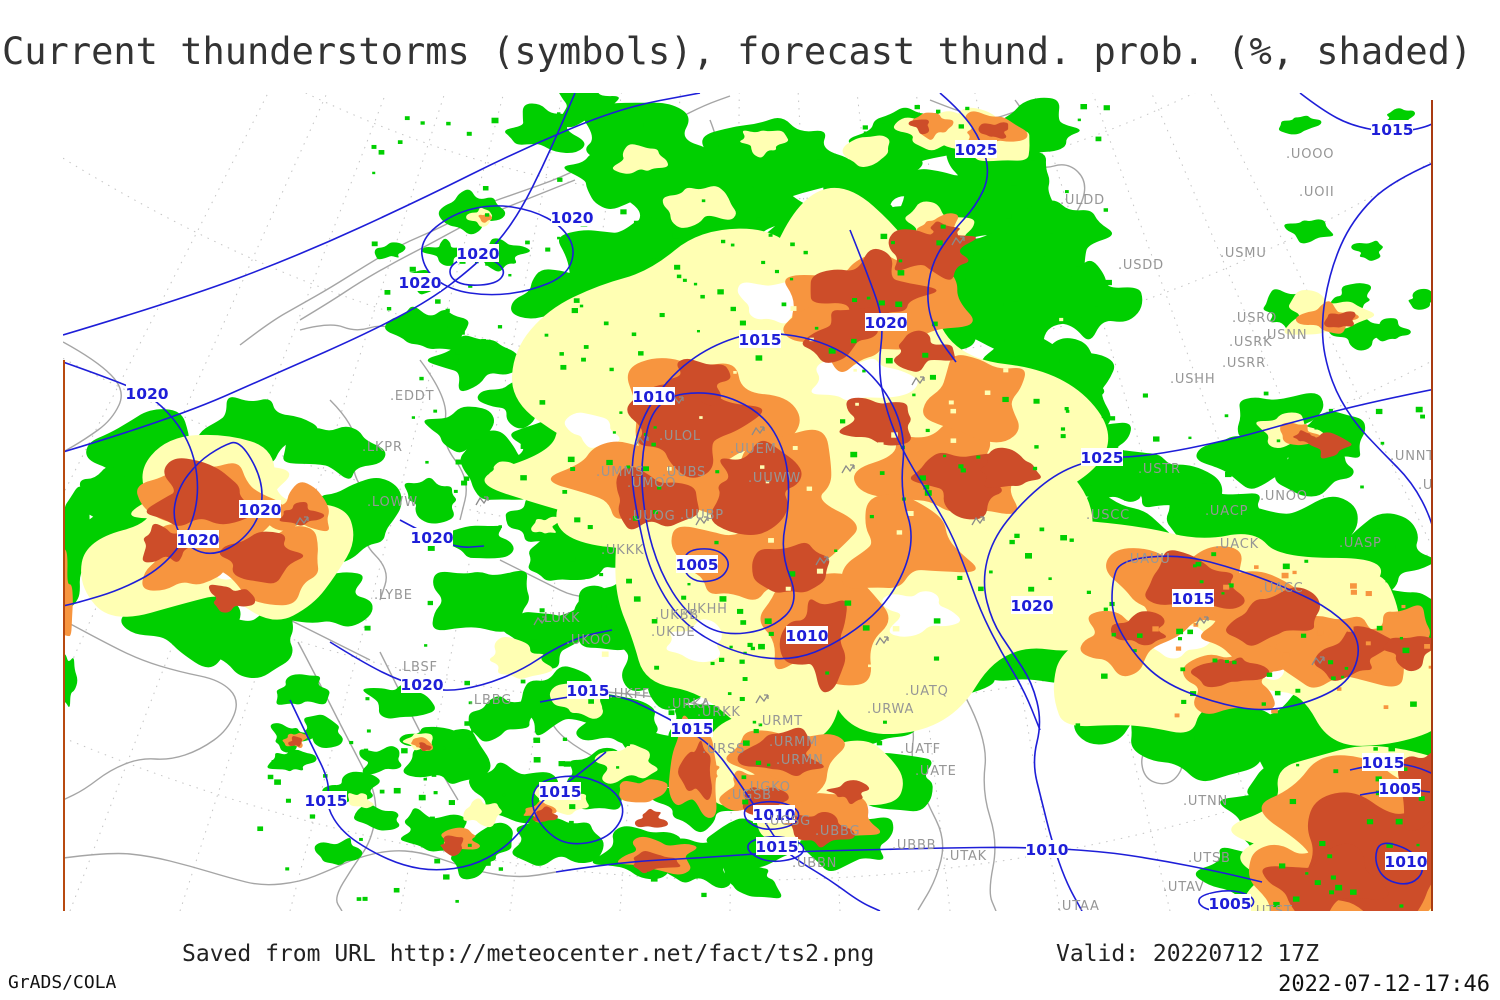  Describe the element at coordinates (1031, 606) in the screenshot. I see `isobar-label: 1020` at that location.